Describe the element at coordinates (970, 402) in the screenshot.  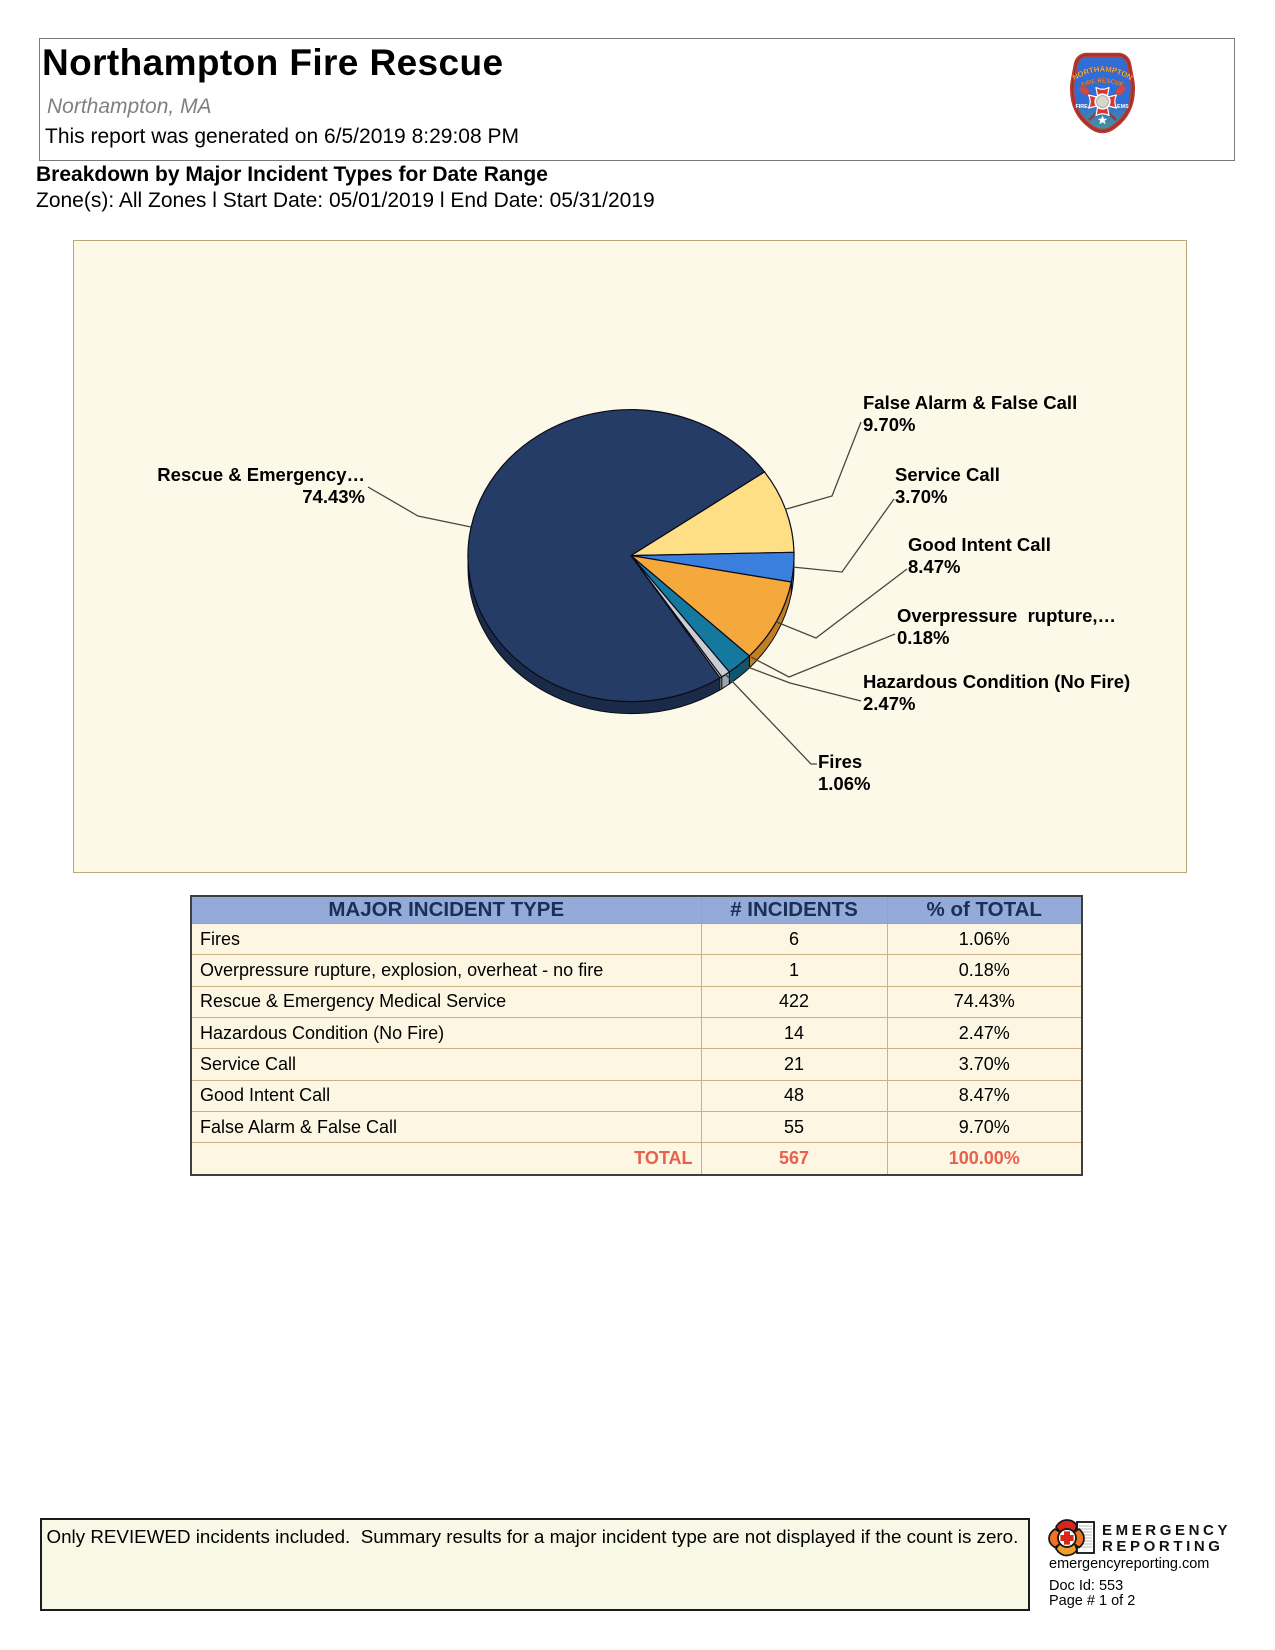
I see `svg-text: False Alarm & False Call` at that location.